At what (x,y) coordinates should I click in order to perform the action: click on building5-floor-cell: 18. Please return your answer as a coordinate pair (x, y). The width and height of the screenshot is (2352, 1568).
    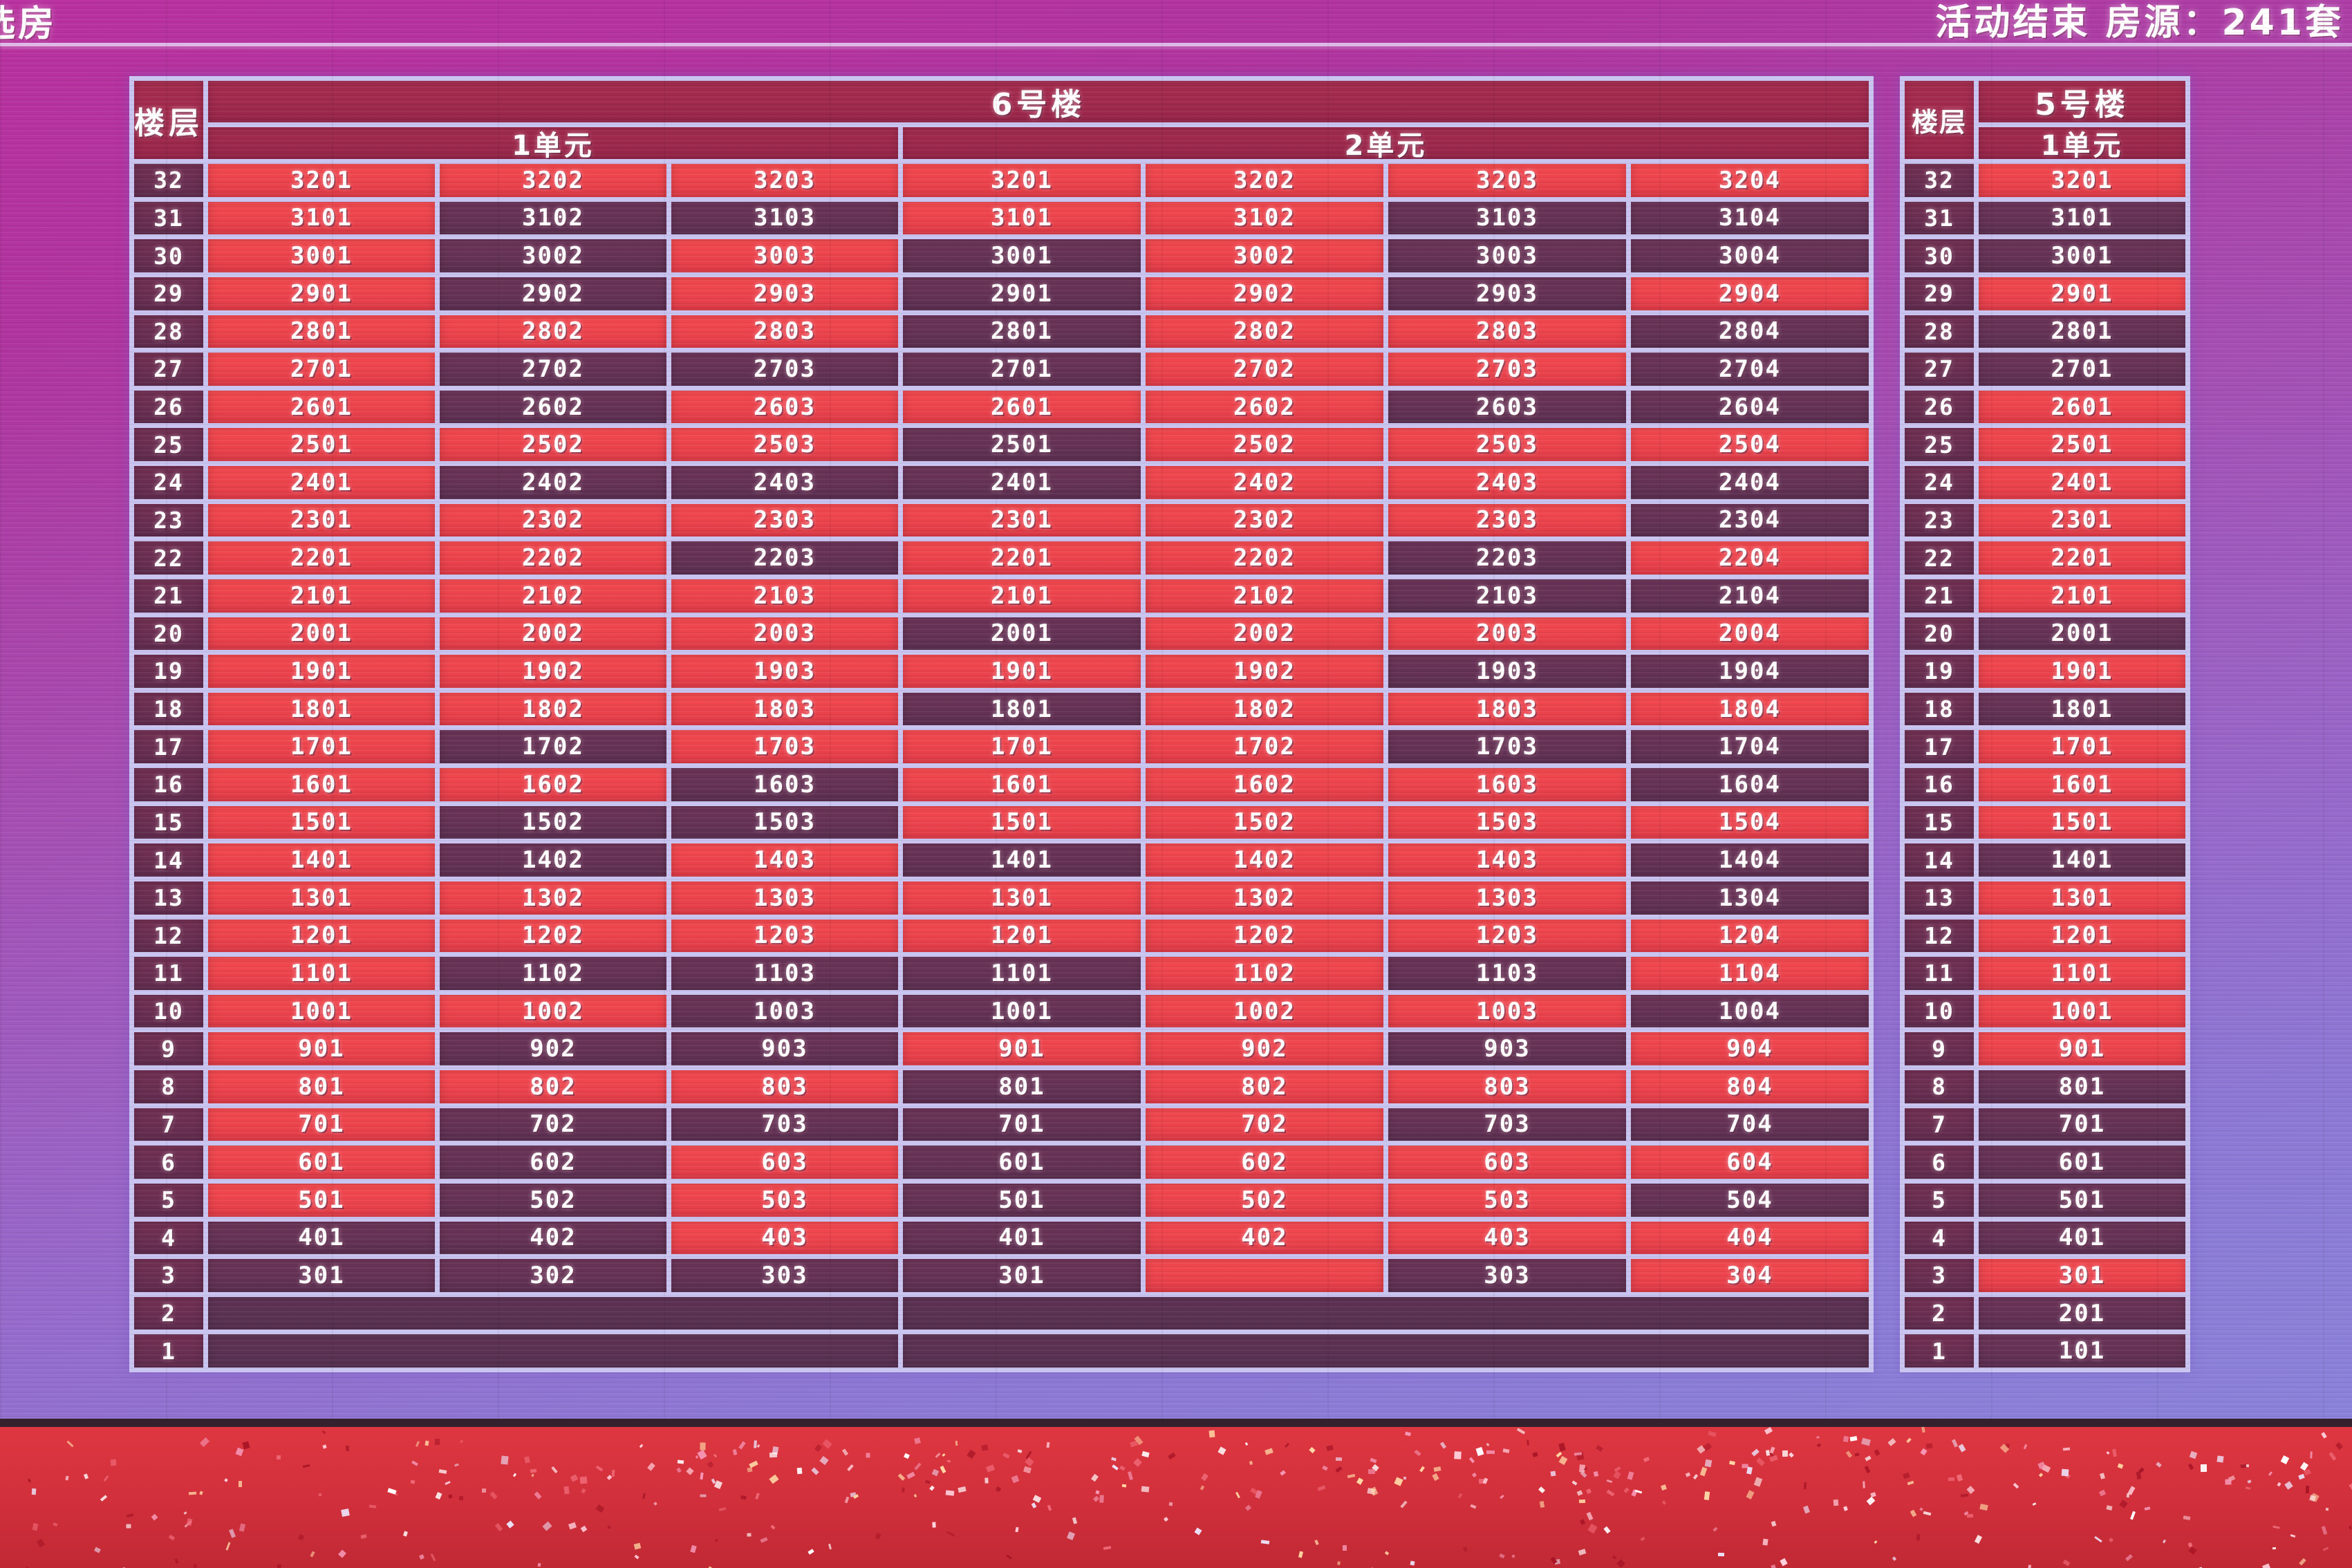
    Looking at the image, I should click on (1939, 709).